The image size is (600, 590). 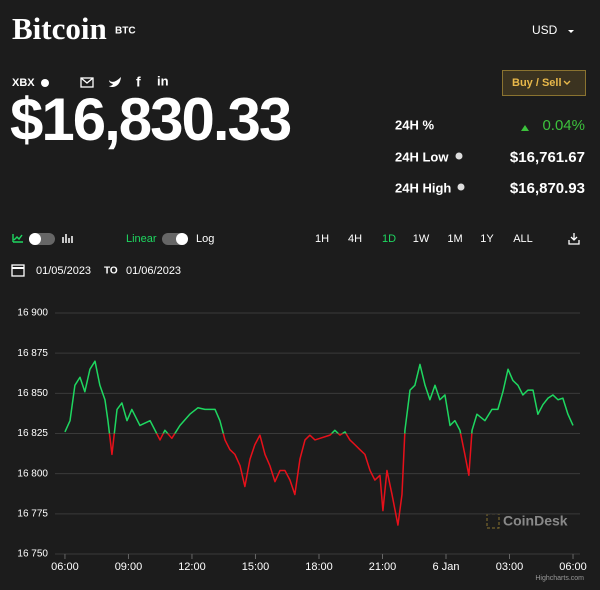 What do you see at coordinates (454, 239) in the screenshot?
I see `range-button: 1M` at bounding box center [454, 239].